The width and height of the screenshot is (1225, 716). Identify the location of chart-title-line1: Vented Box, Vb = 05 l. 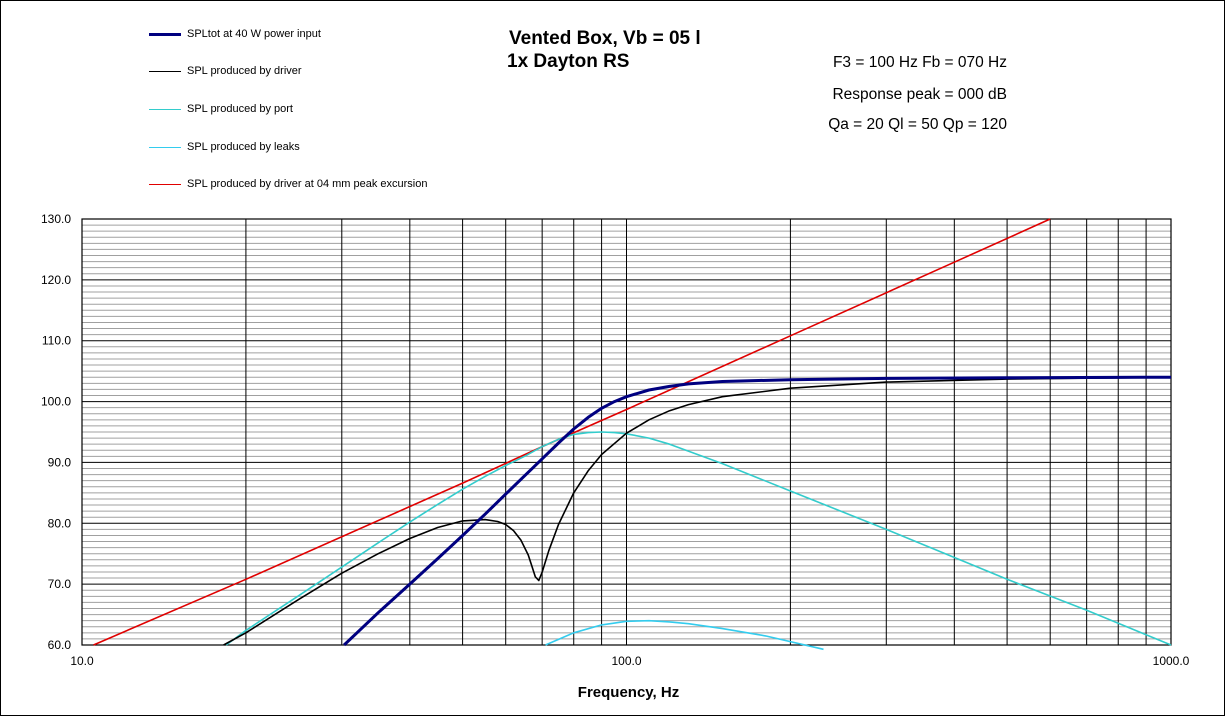
(605, 38).